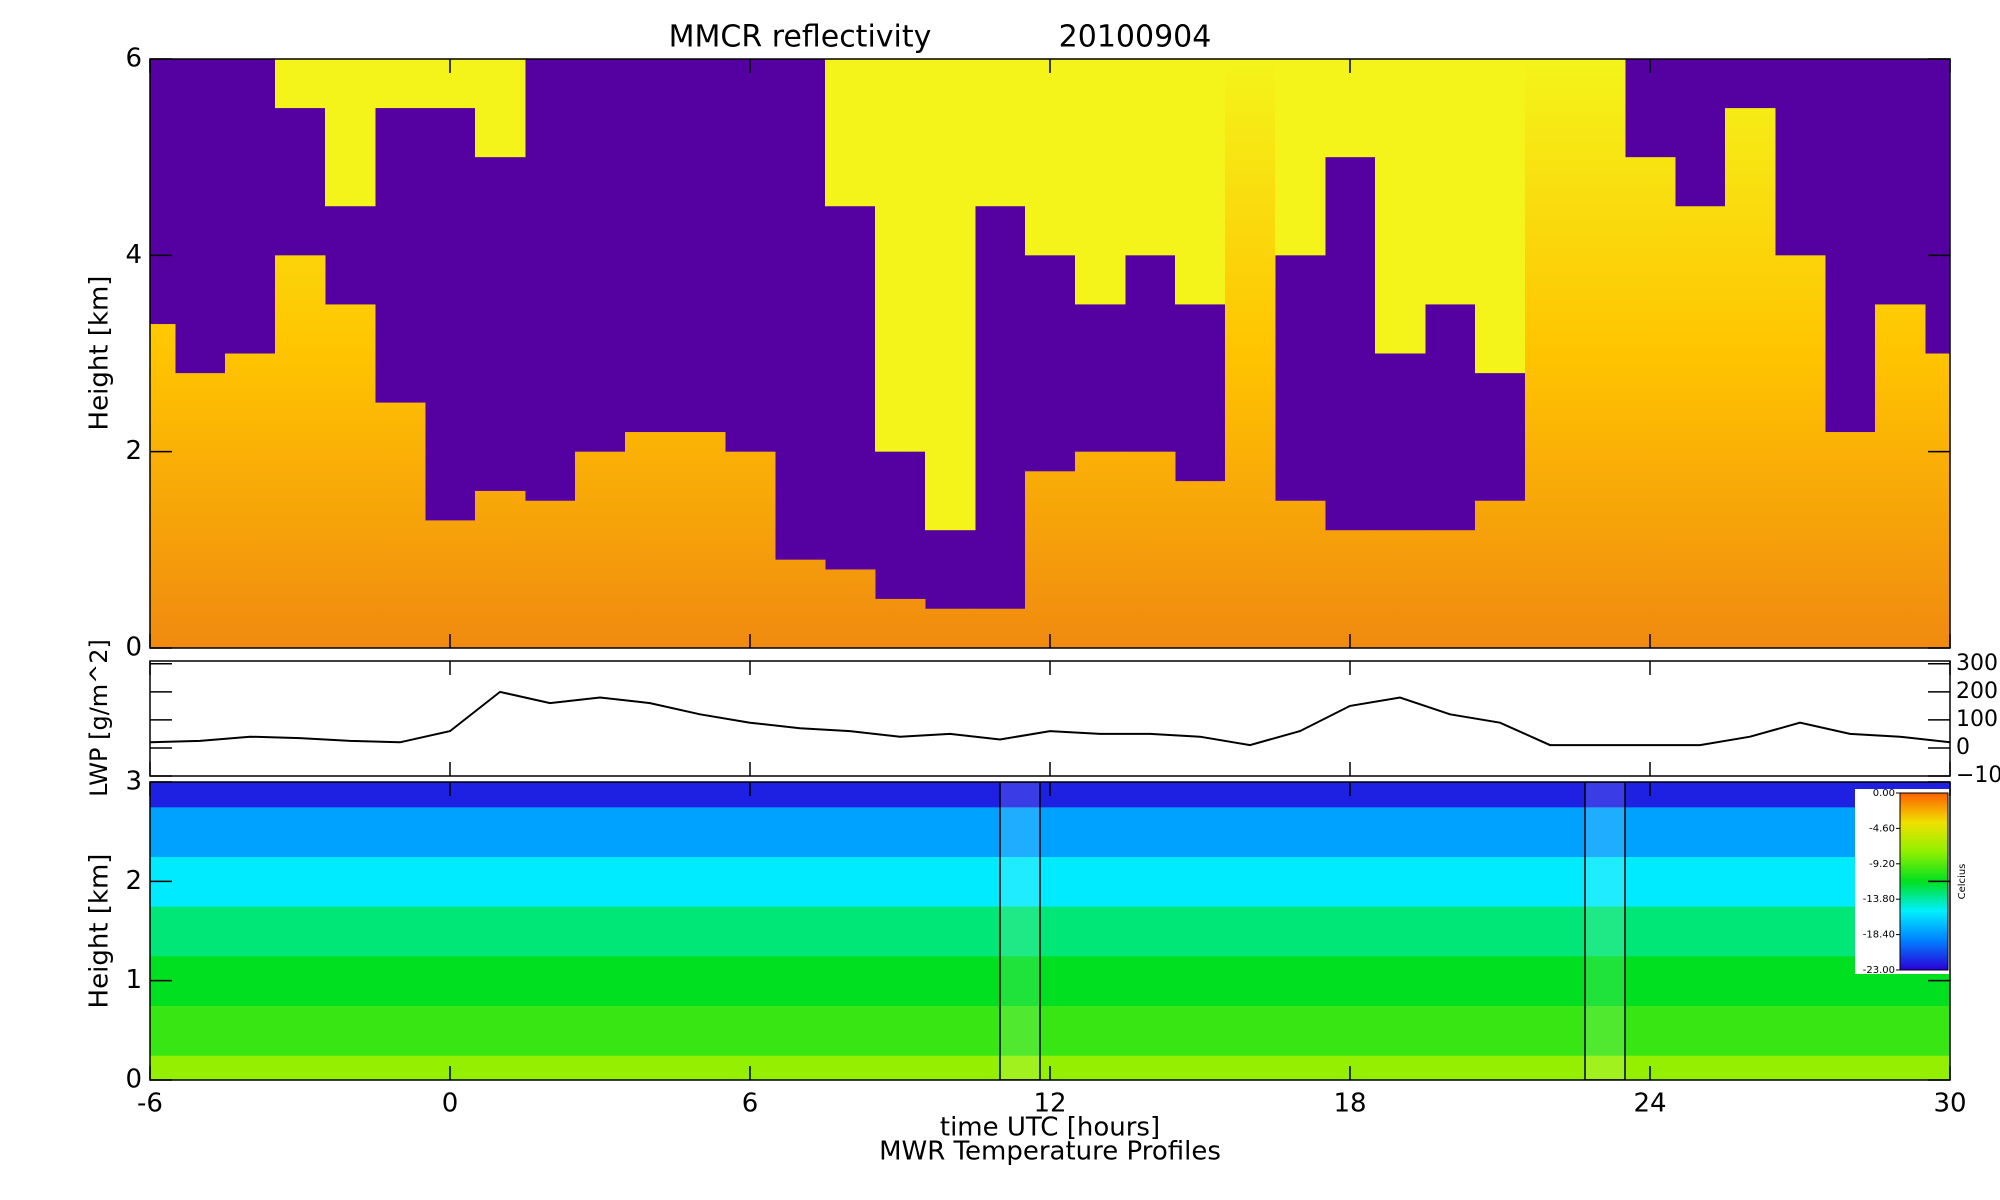 The height and width of the screenshot is (1200, 2000). I want to click on x-tick-label: 30, so click(1949, 1104).